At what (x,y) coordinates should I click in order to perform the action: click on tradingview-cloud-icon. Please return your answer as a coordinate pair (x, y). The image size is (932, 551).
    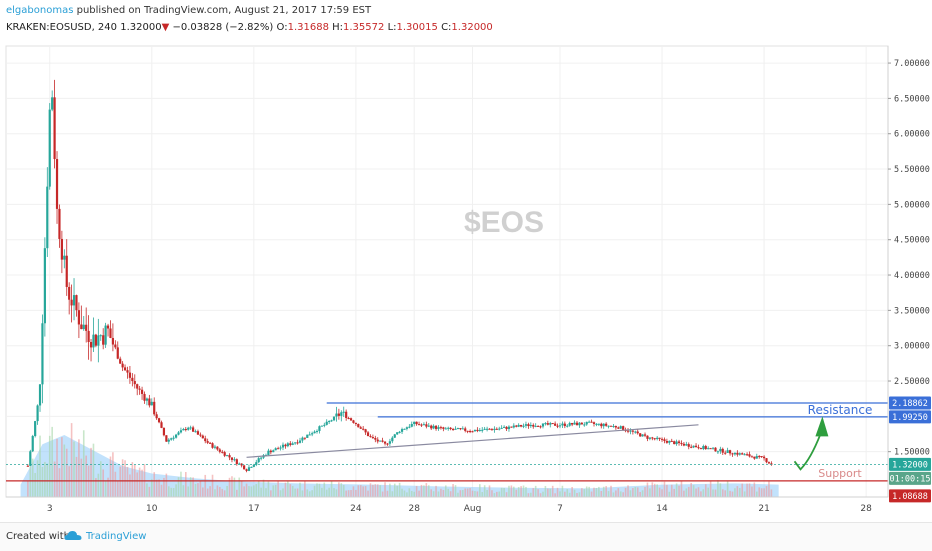
    Looking at the image, I should click on (73, 536).